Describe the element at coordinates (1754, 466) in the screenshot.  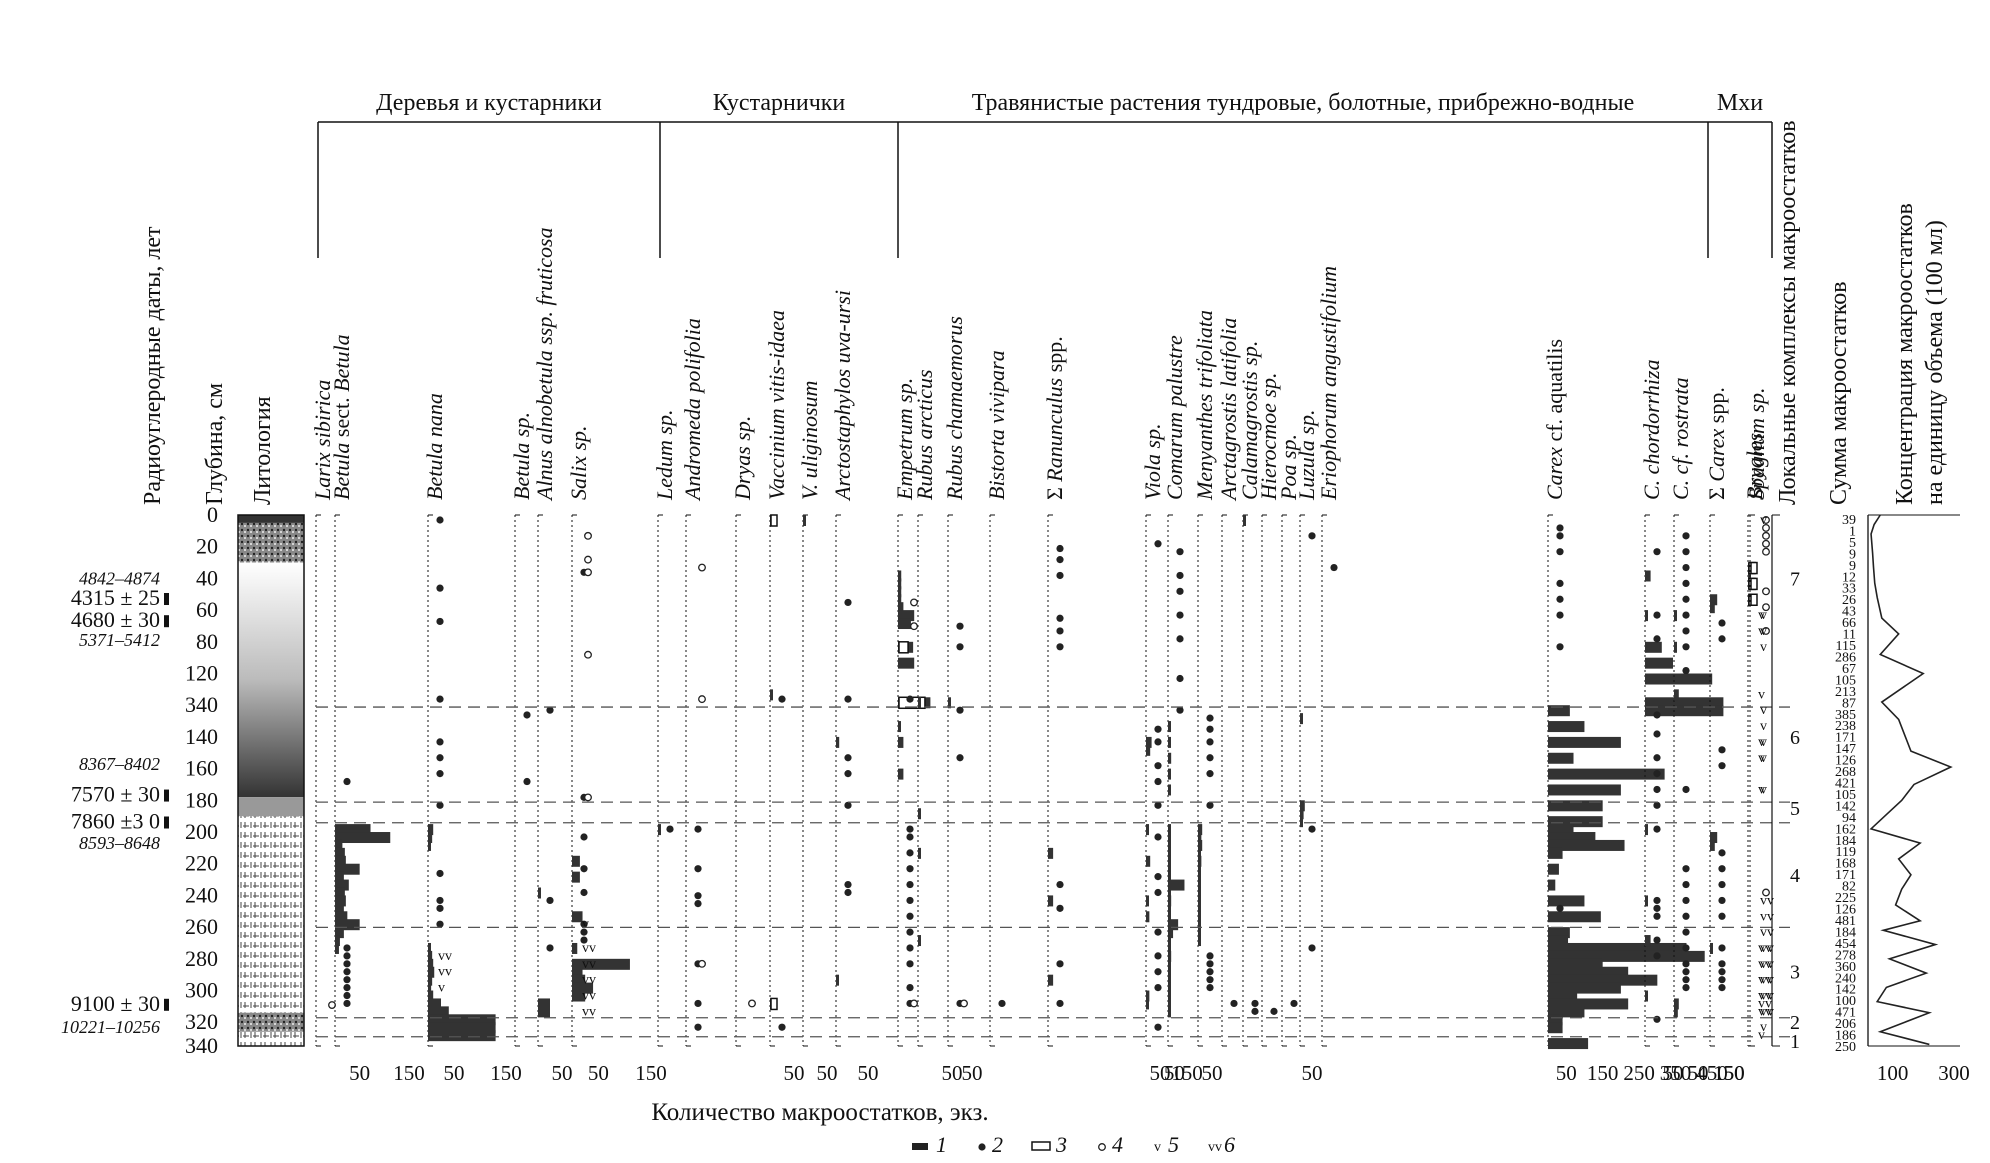
I see `taxon-label: Bryales` at that location.